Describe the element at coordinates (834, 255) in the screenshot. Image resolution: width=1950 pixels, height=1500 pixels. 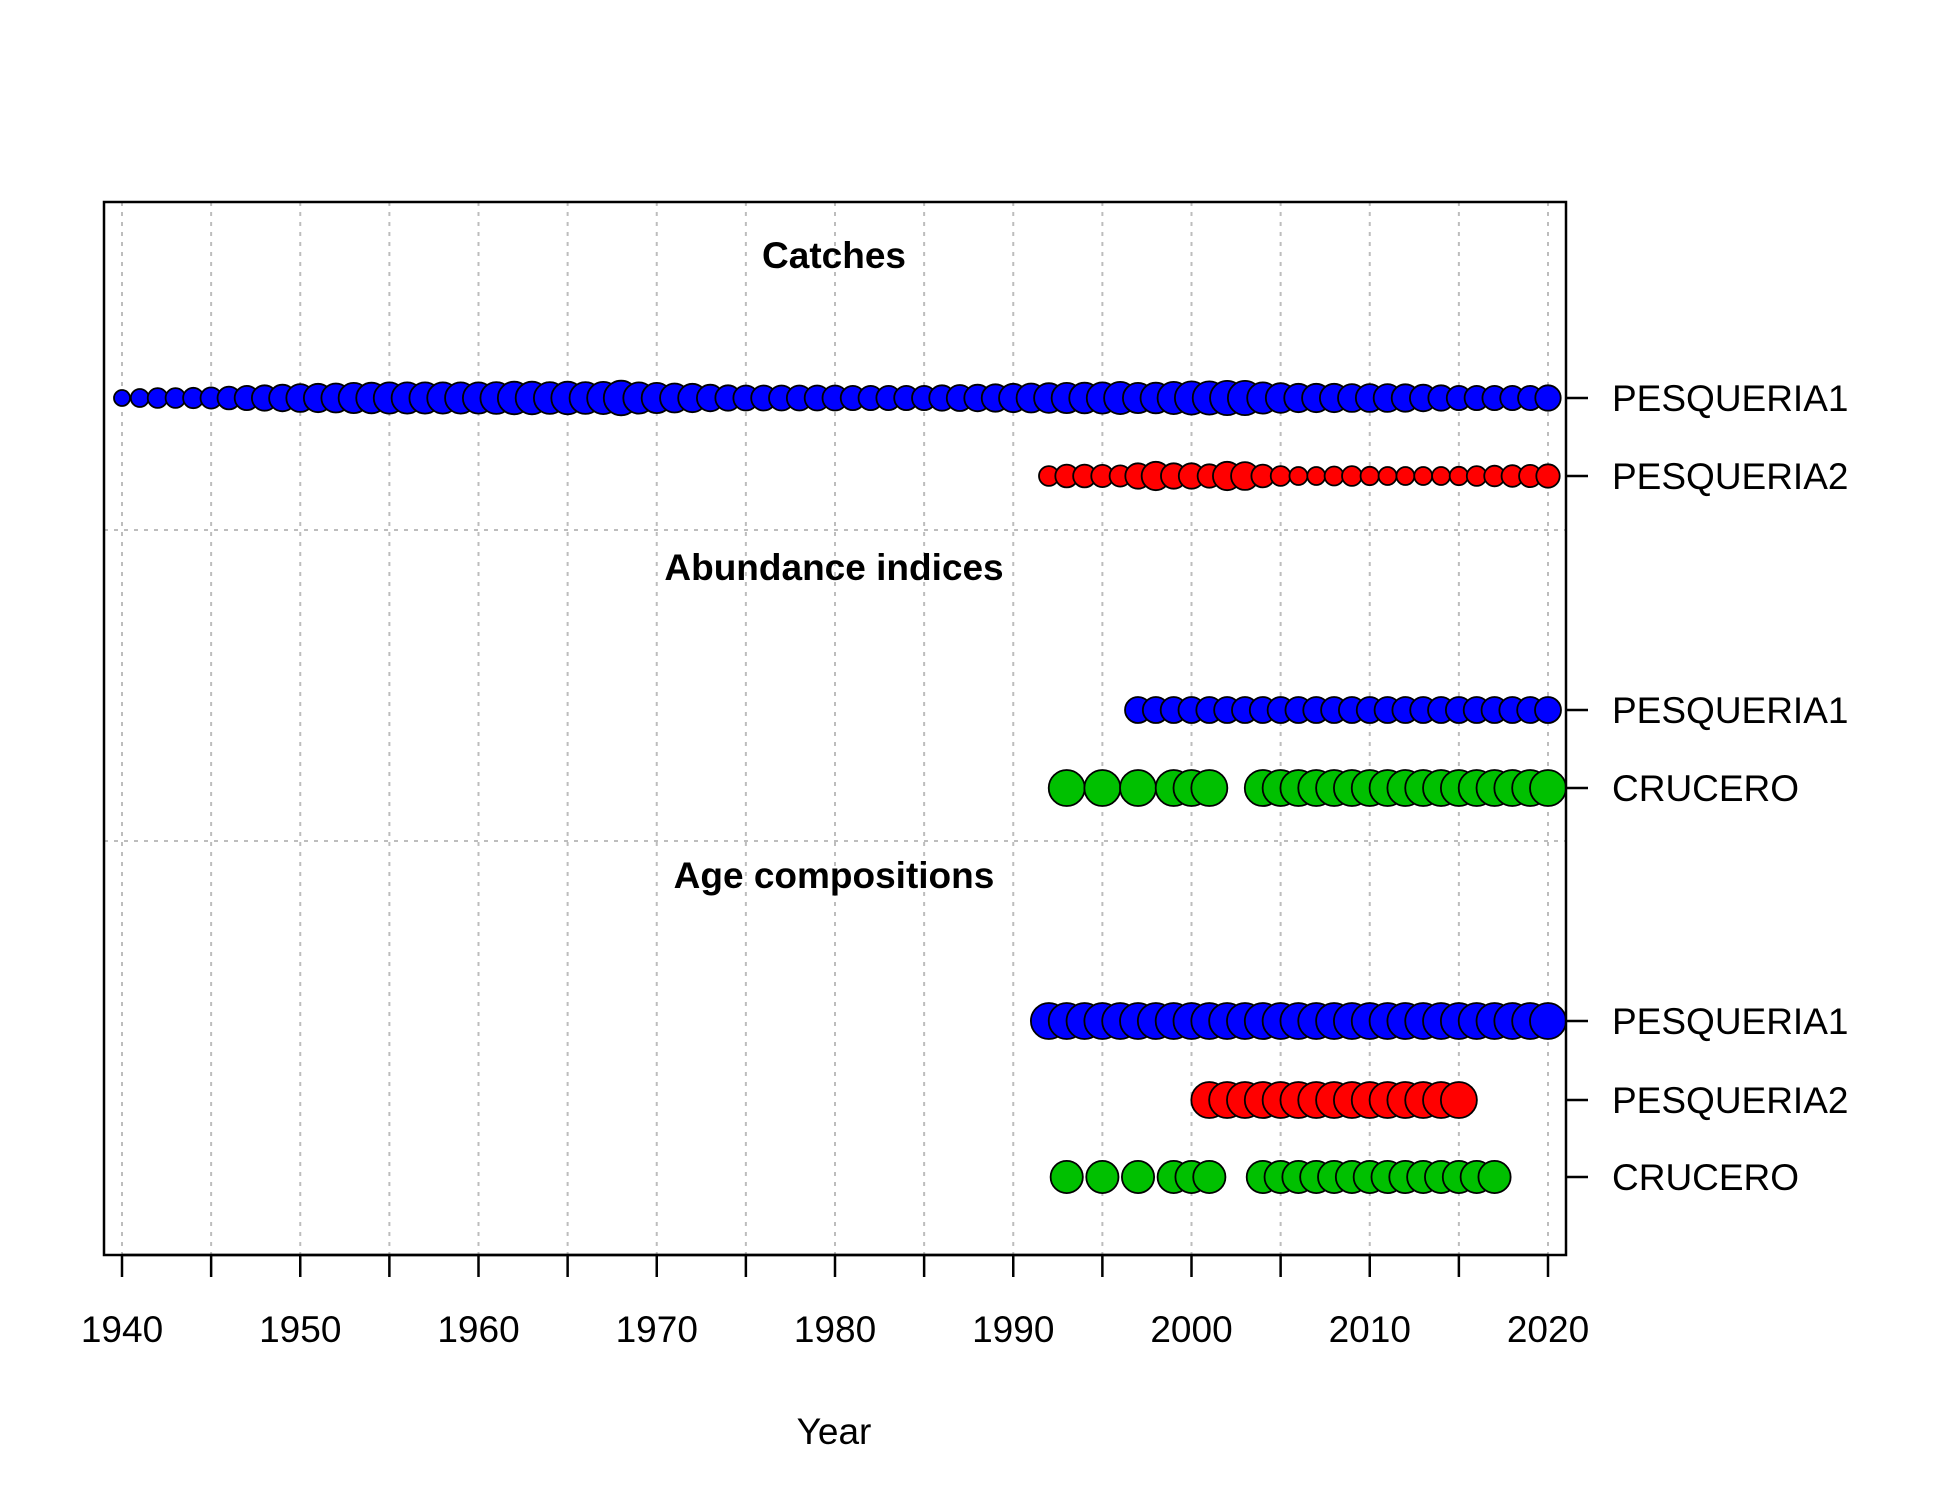
I see `section-title: Catches` at that location.